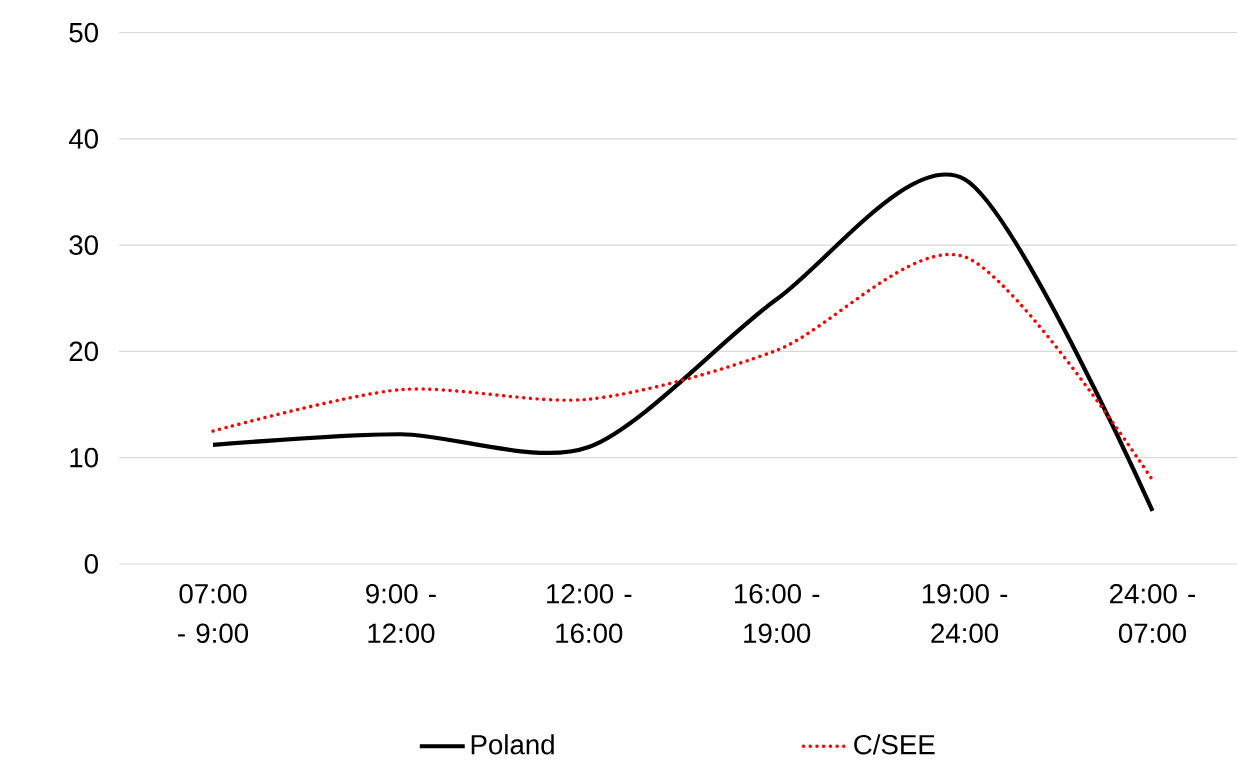  I want to click on y-tick-label: 40, so click(83, 138).